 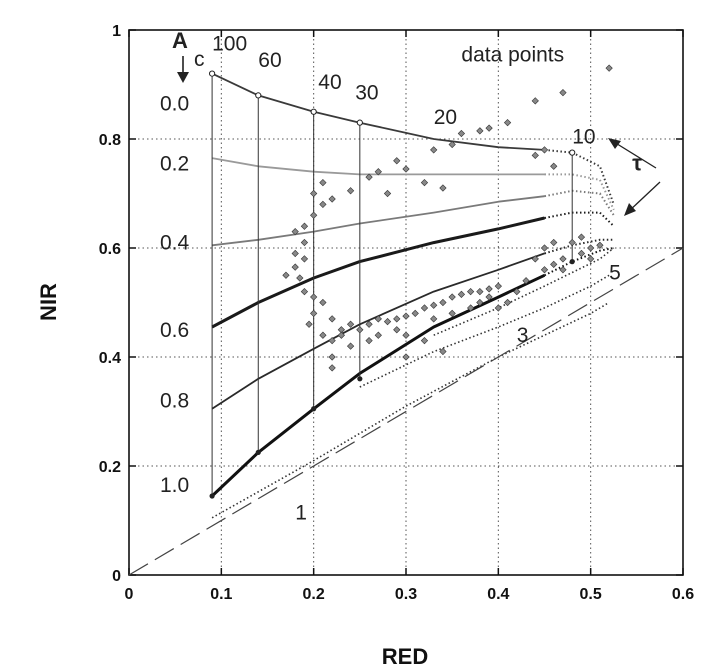 What do you see at coordinates (366, 93) in the screenshot?
I see `annotation-label: 30` at bounding box center [366, 93].